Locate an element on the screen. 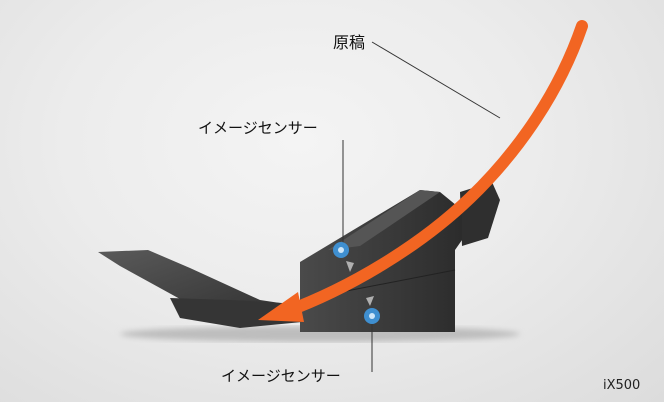 Image resolution: width=664 pixels, height=402 pixels. label-image-sensor-top: イメージセンサー is located at coordinates (258, 128).